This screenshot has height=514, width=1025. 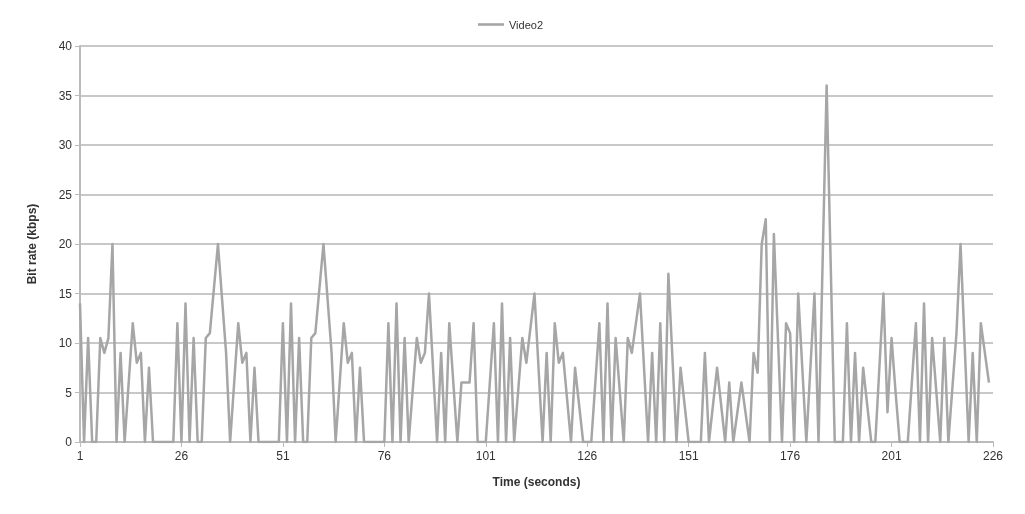 I want to click on x-tick-label: 76, so click(x=384, y=456).